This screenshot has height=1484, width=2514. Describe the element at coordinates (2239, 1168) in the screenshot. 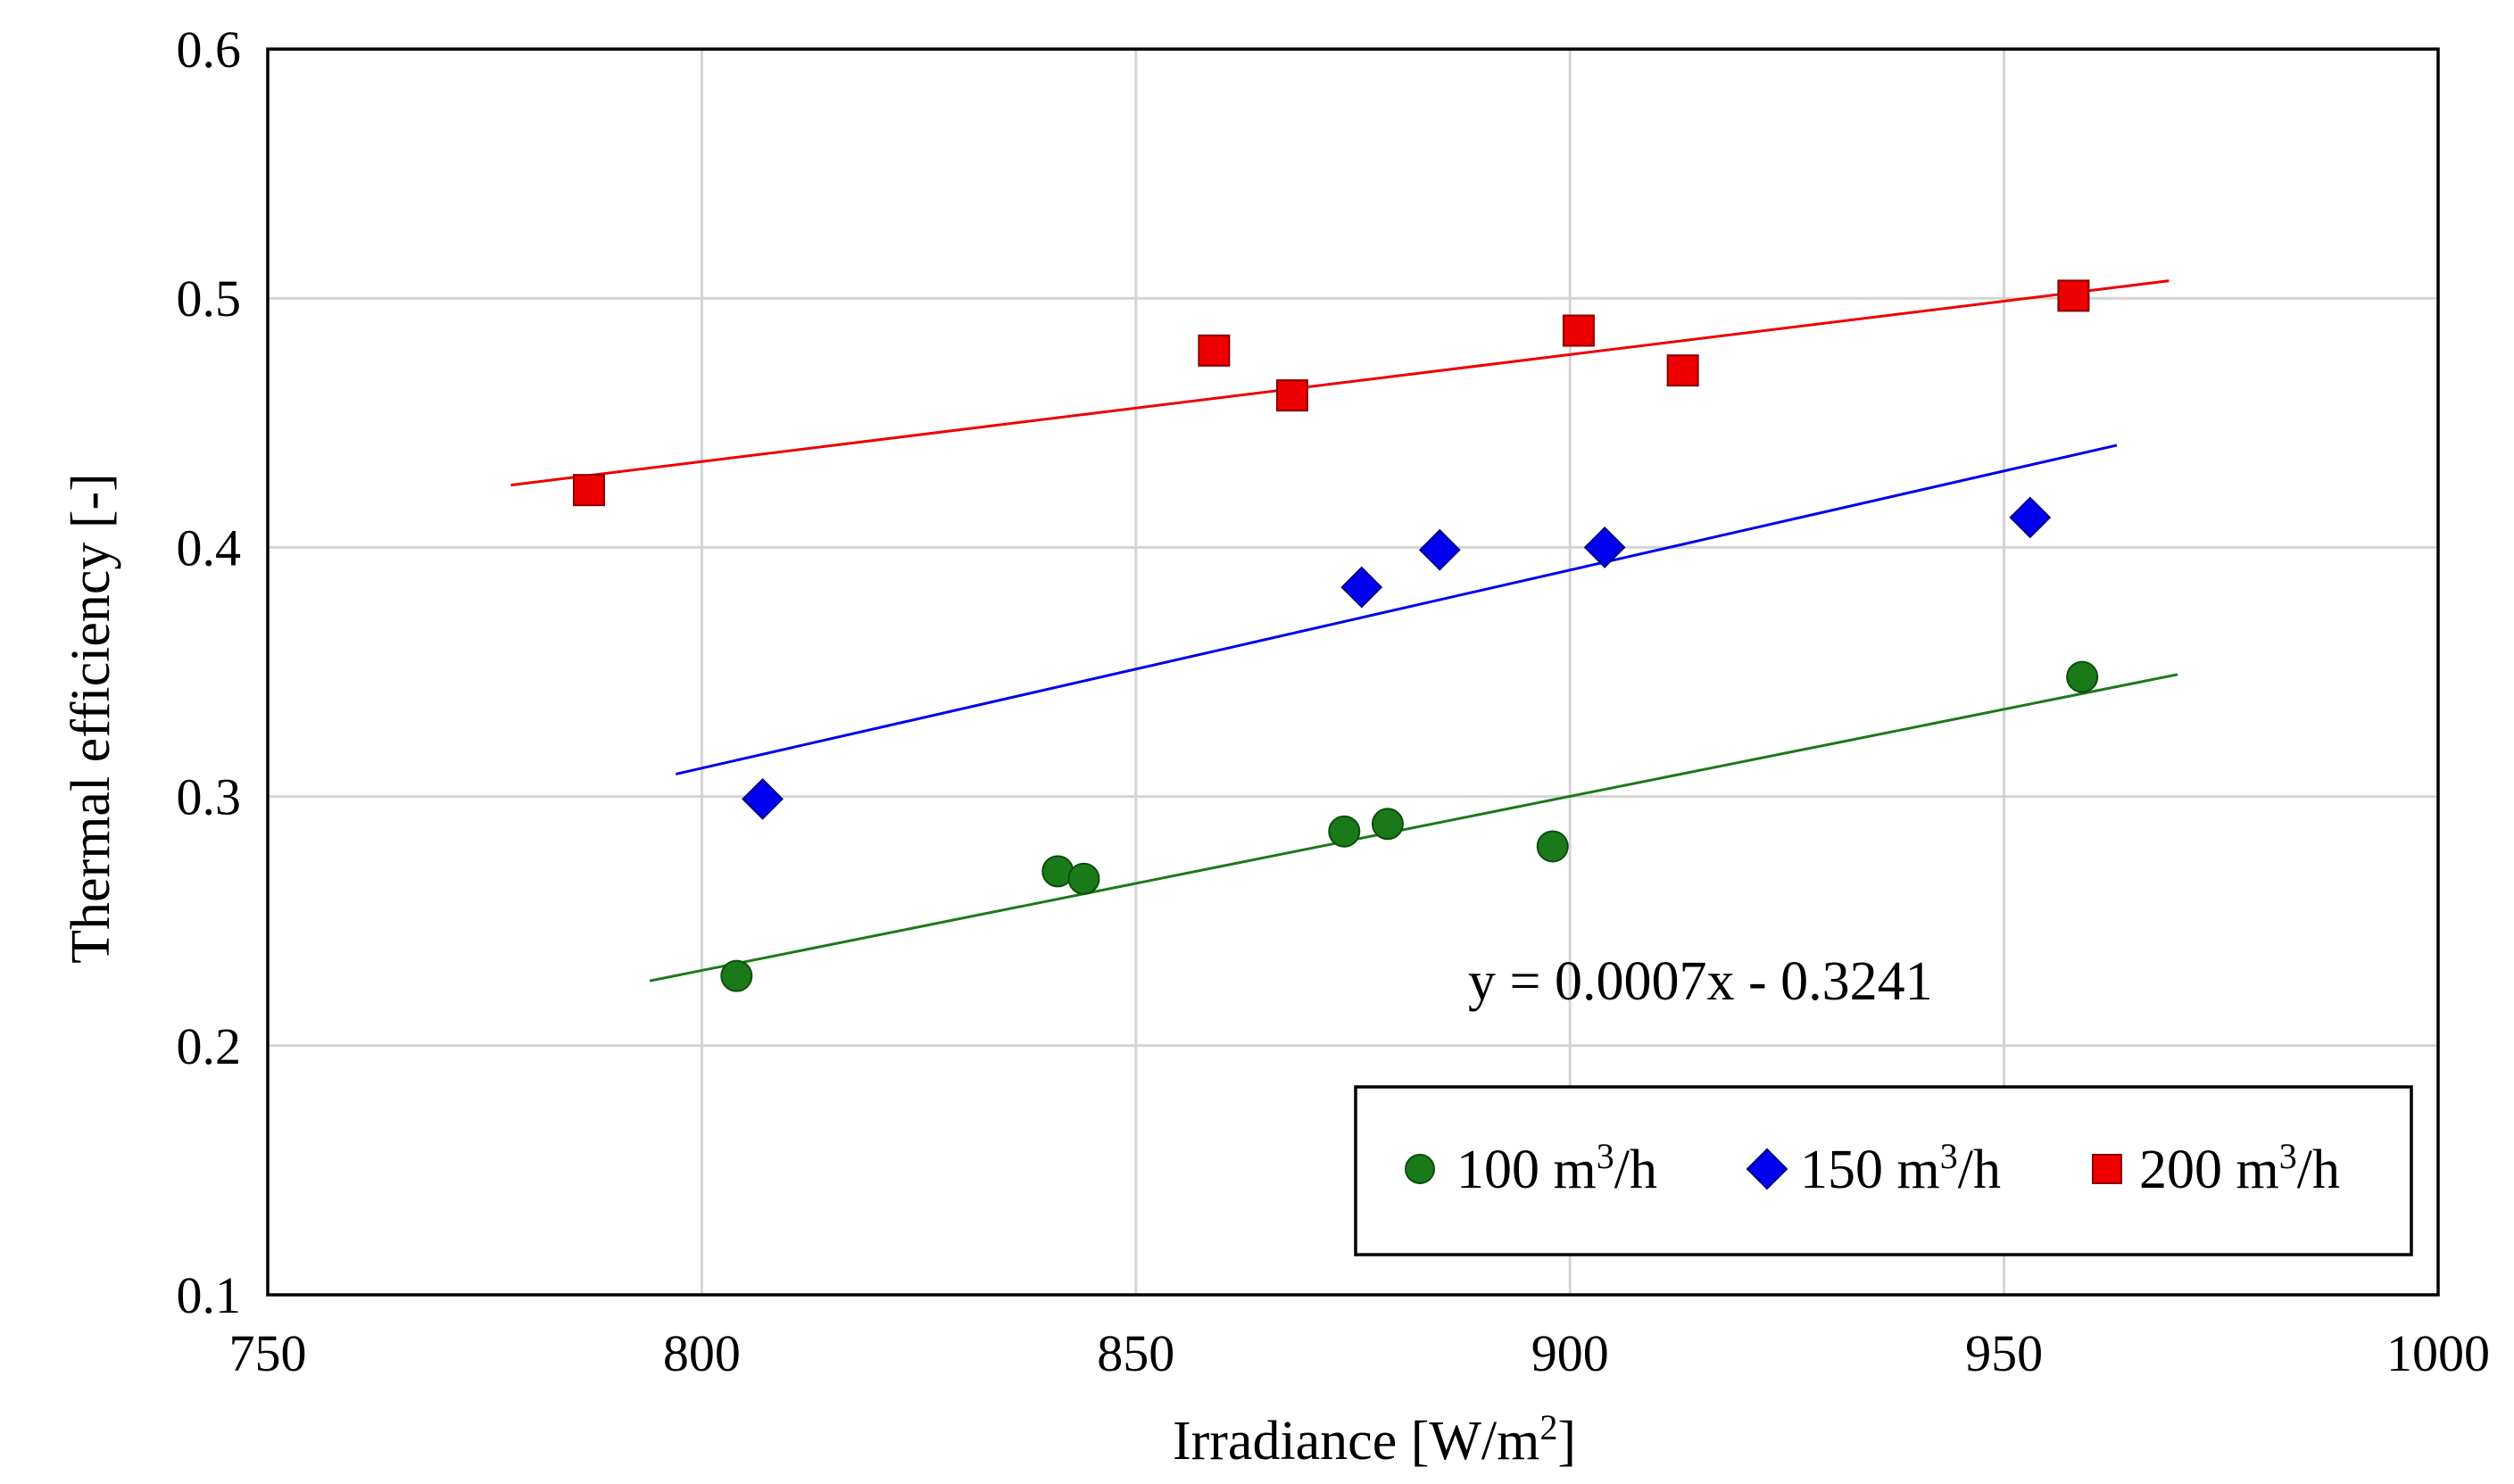

I see `legend-label-200: 200 m3/h` at that location.